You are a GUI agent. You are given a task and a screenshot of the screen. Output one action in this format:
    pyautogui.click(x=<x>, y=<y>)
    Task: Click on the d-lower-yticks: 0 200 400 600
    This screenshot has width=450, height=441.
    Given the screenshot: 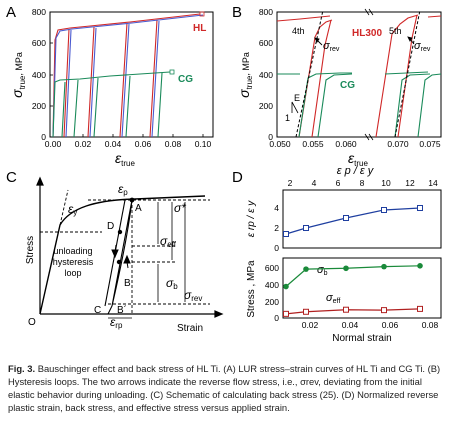 What is the action you would take?
    pyautogui.click(x=272, y=293)
    